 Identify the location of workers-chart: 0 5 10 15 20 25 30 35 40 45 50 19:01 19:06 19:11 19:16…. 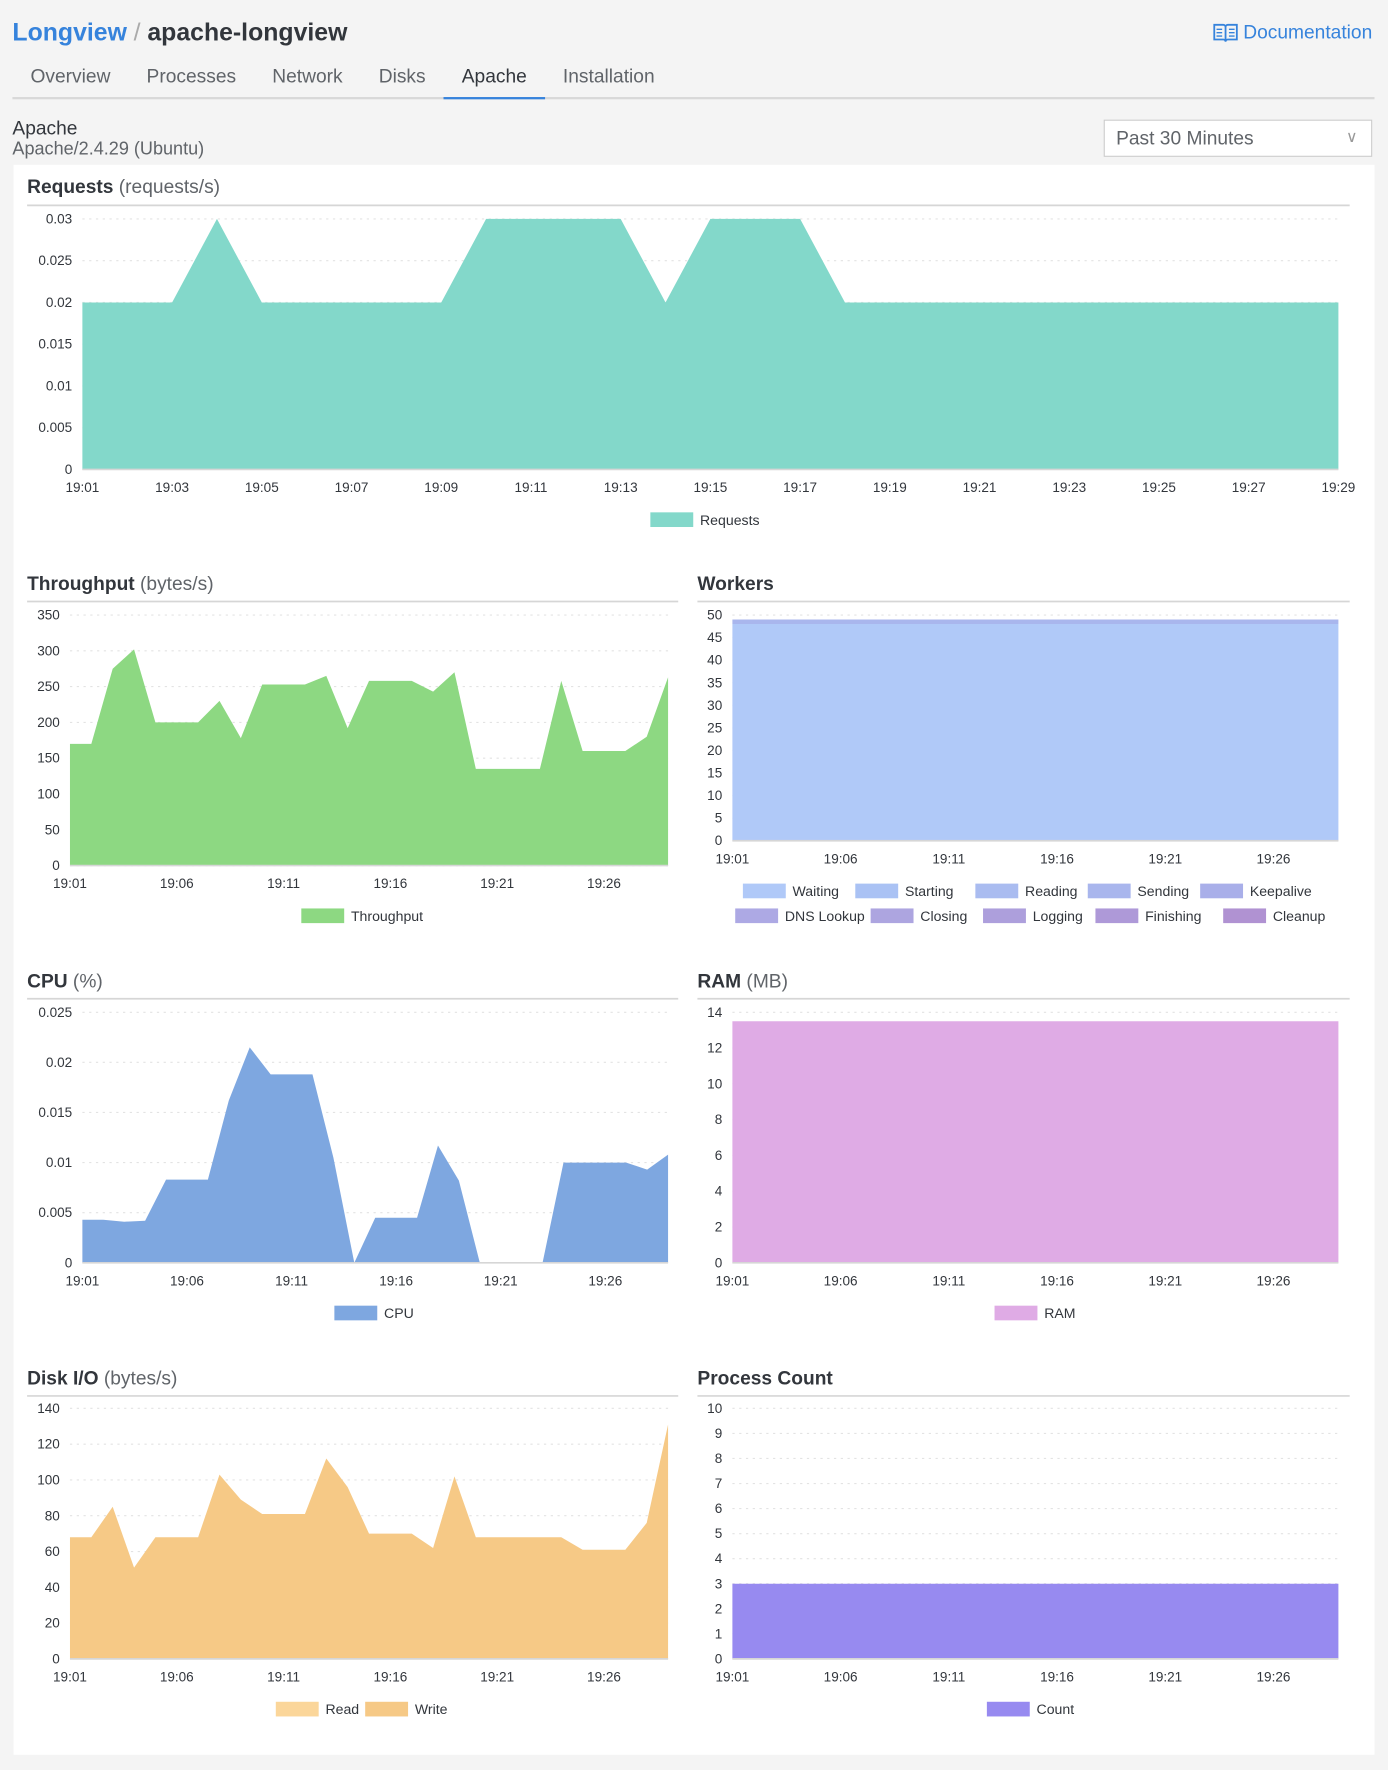
(1023, 762).